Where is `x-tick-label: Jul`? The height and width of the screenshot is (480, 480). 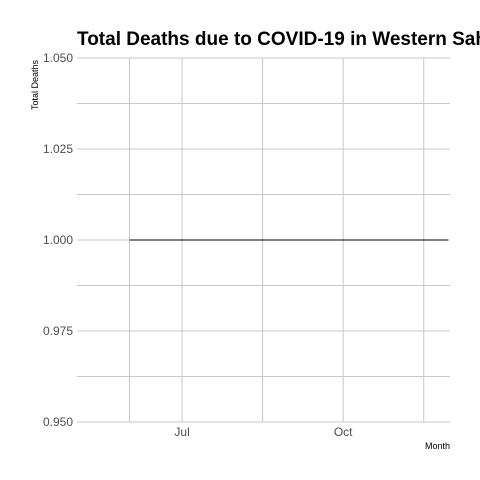 x-tick-label: Jul is located at coordinates (181, 432).